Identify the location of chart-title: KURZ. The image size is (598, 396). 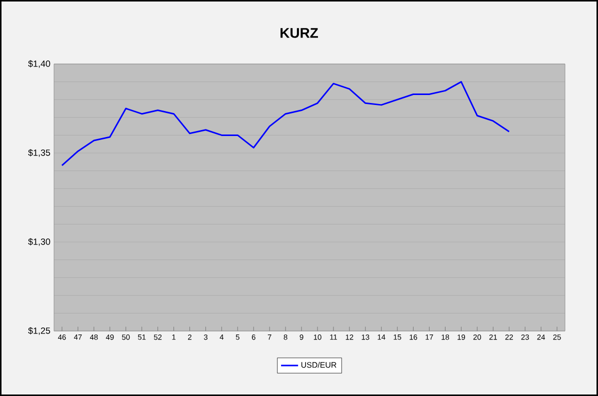
(299, 33).